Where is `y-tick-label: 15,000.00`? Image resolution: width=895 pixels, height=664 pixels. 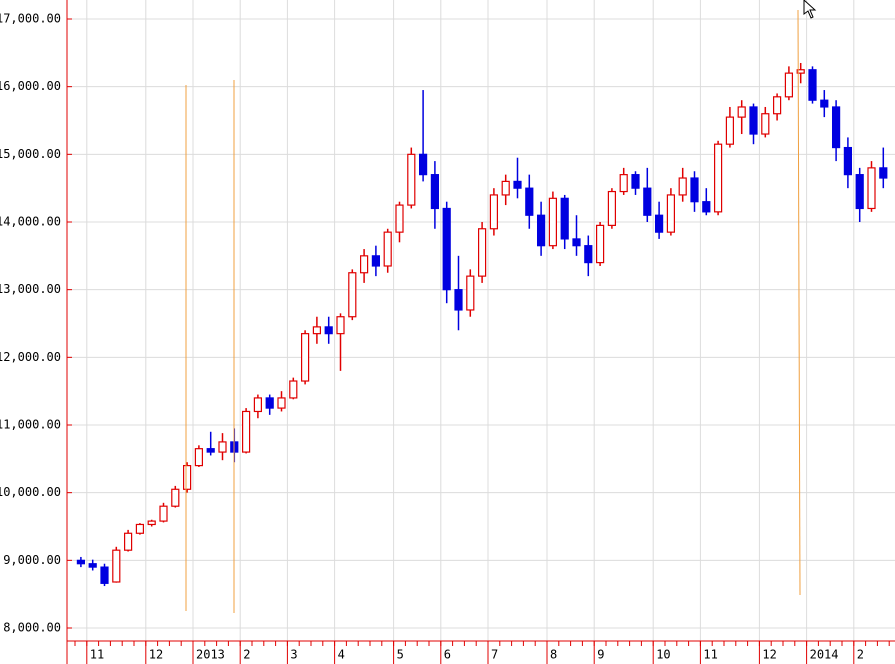
y-tick-label: 15,000.00 is located at coordinates (30, 154).